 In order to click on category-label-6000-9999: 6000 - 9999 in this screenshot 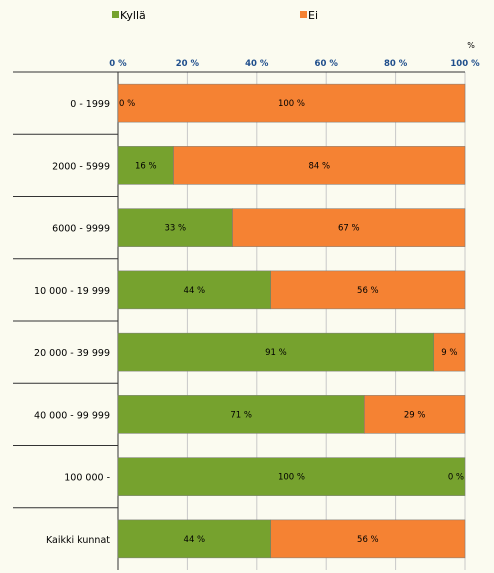, I will do `click(81, 229)`.